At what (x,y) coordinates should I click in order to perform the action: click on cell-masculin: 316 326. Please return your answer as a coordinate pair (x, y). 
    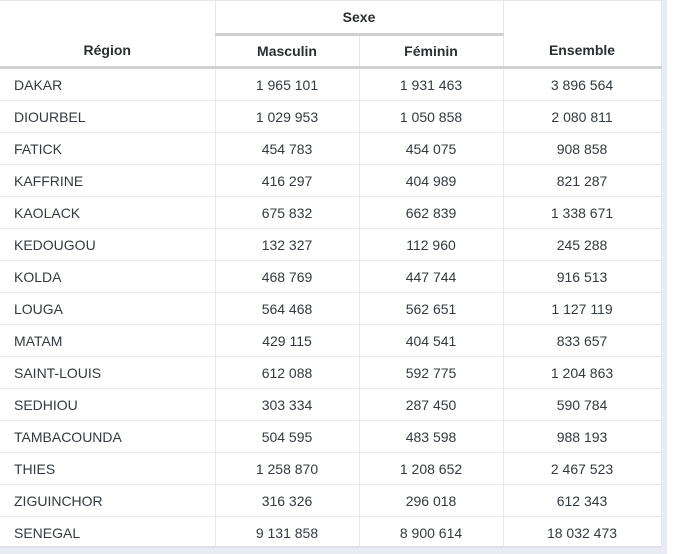
    Looking at the image, I should click on (287, 500).